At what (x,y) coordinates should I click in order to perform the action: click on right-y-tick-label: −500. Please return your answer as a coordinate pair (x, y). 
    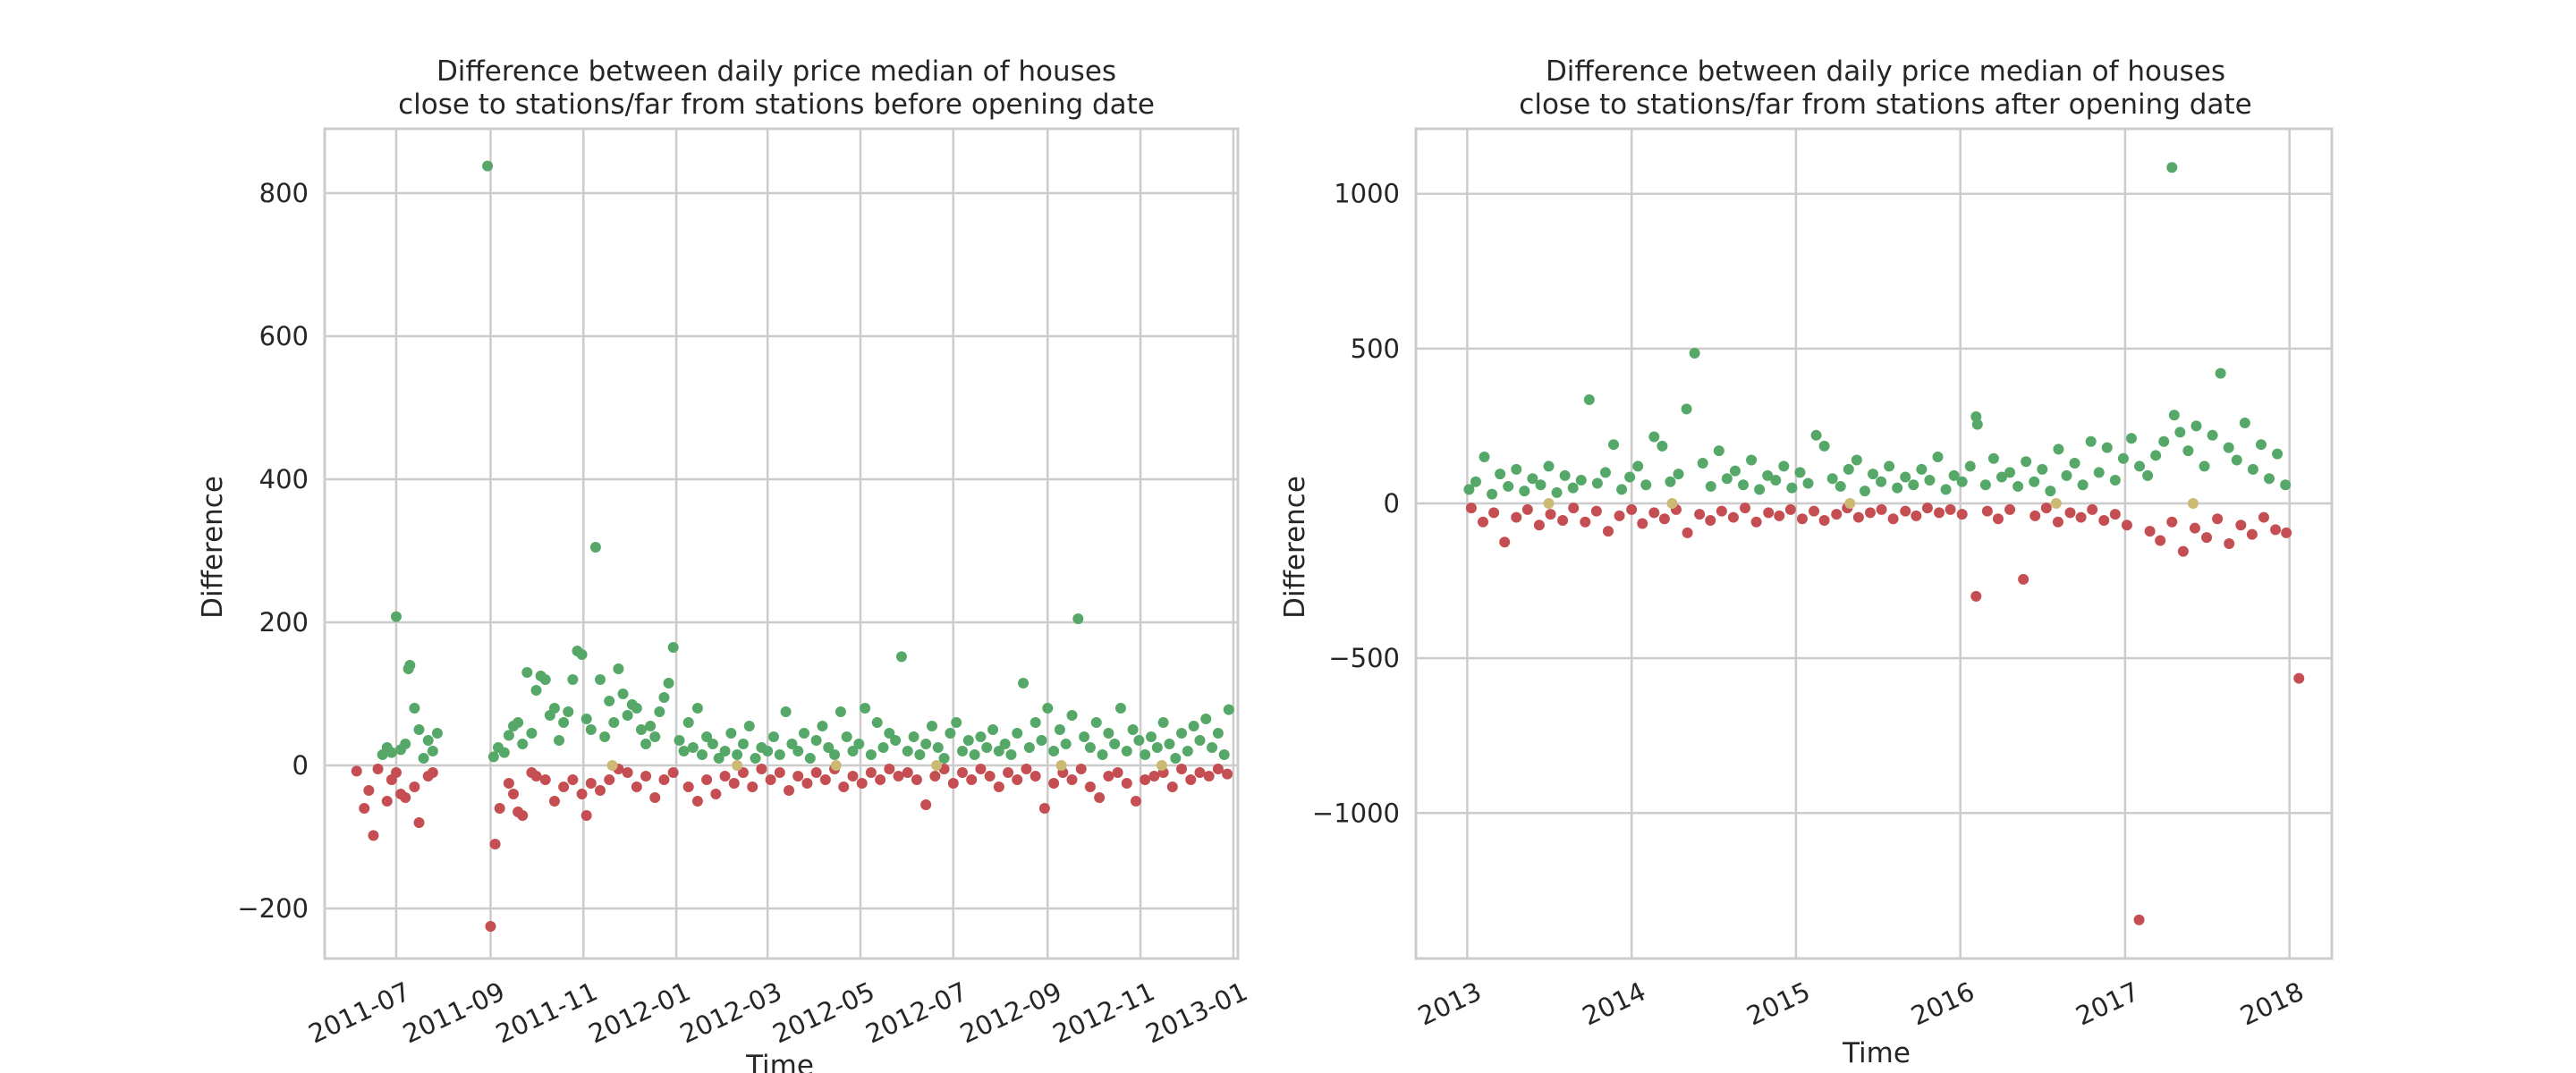
    Looking at the image, I should click on (1364, 658).